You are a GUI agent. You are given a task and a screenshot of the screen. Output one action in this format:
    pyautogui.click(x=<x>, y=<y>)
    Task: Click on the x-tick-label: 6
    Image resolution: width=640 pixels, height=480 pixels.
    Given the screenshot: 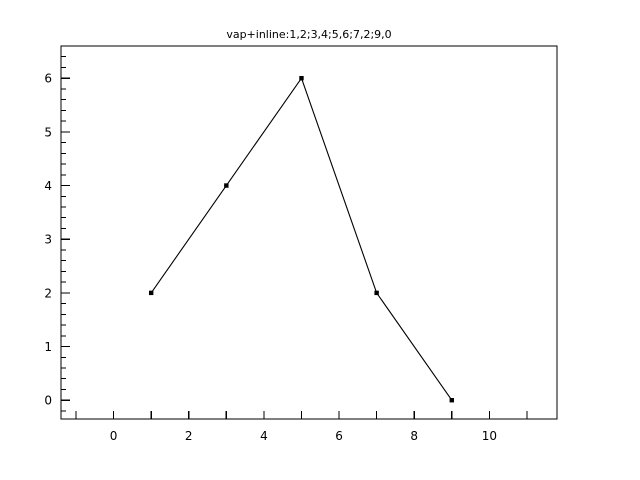 What is the action you would take?
    pyautogui.click(x=339, y=436)
    